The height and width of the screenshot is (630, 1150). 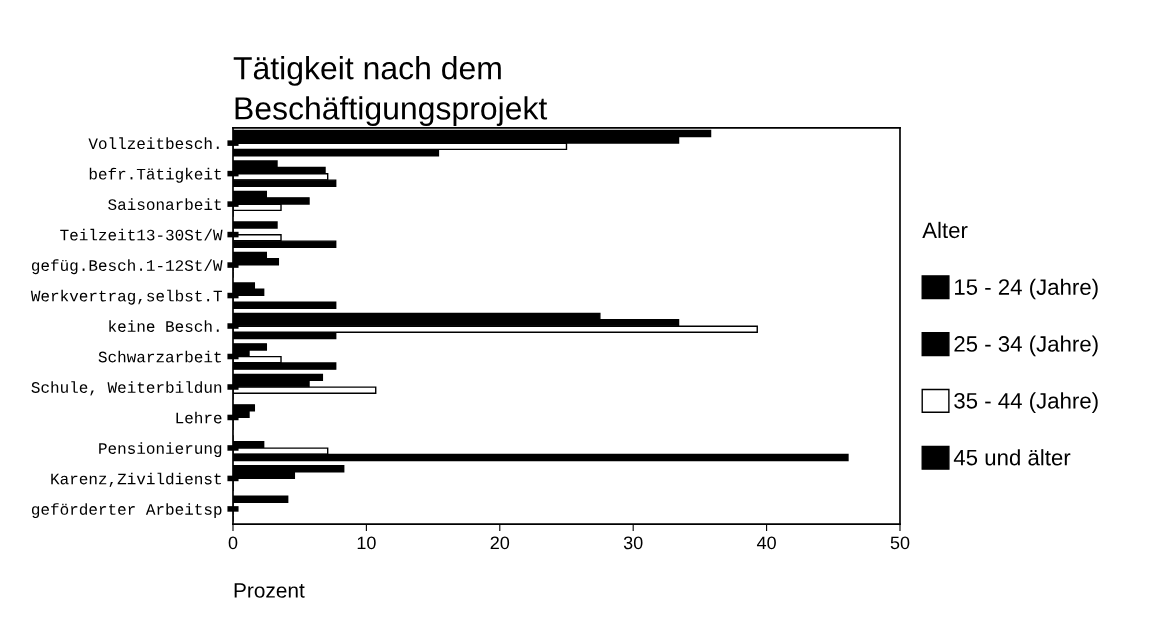 What do you see at coordinates (1026, 346) in the screenshot?
I see `legend-label: 25 - 34 (Jahre)` at bounding box center [1026, 346].